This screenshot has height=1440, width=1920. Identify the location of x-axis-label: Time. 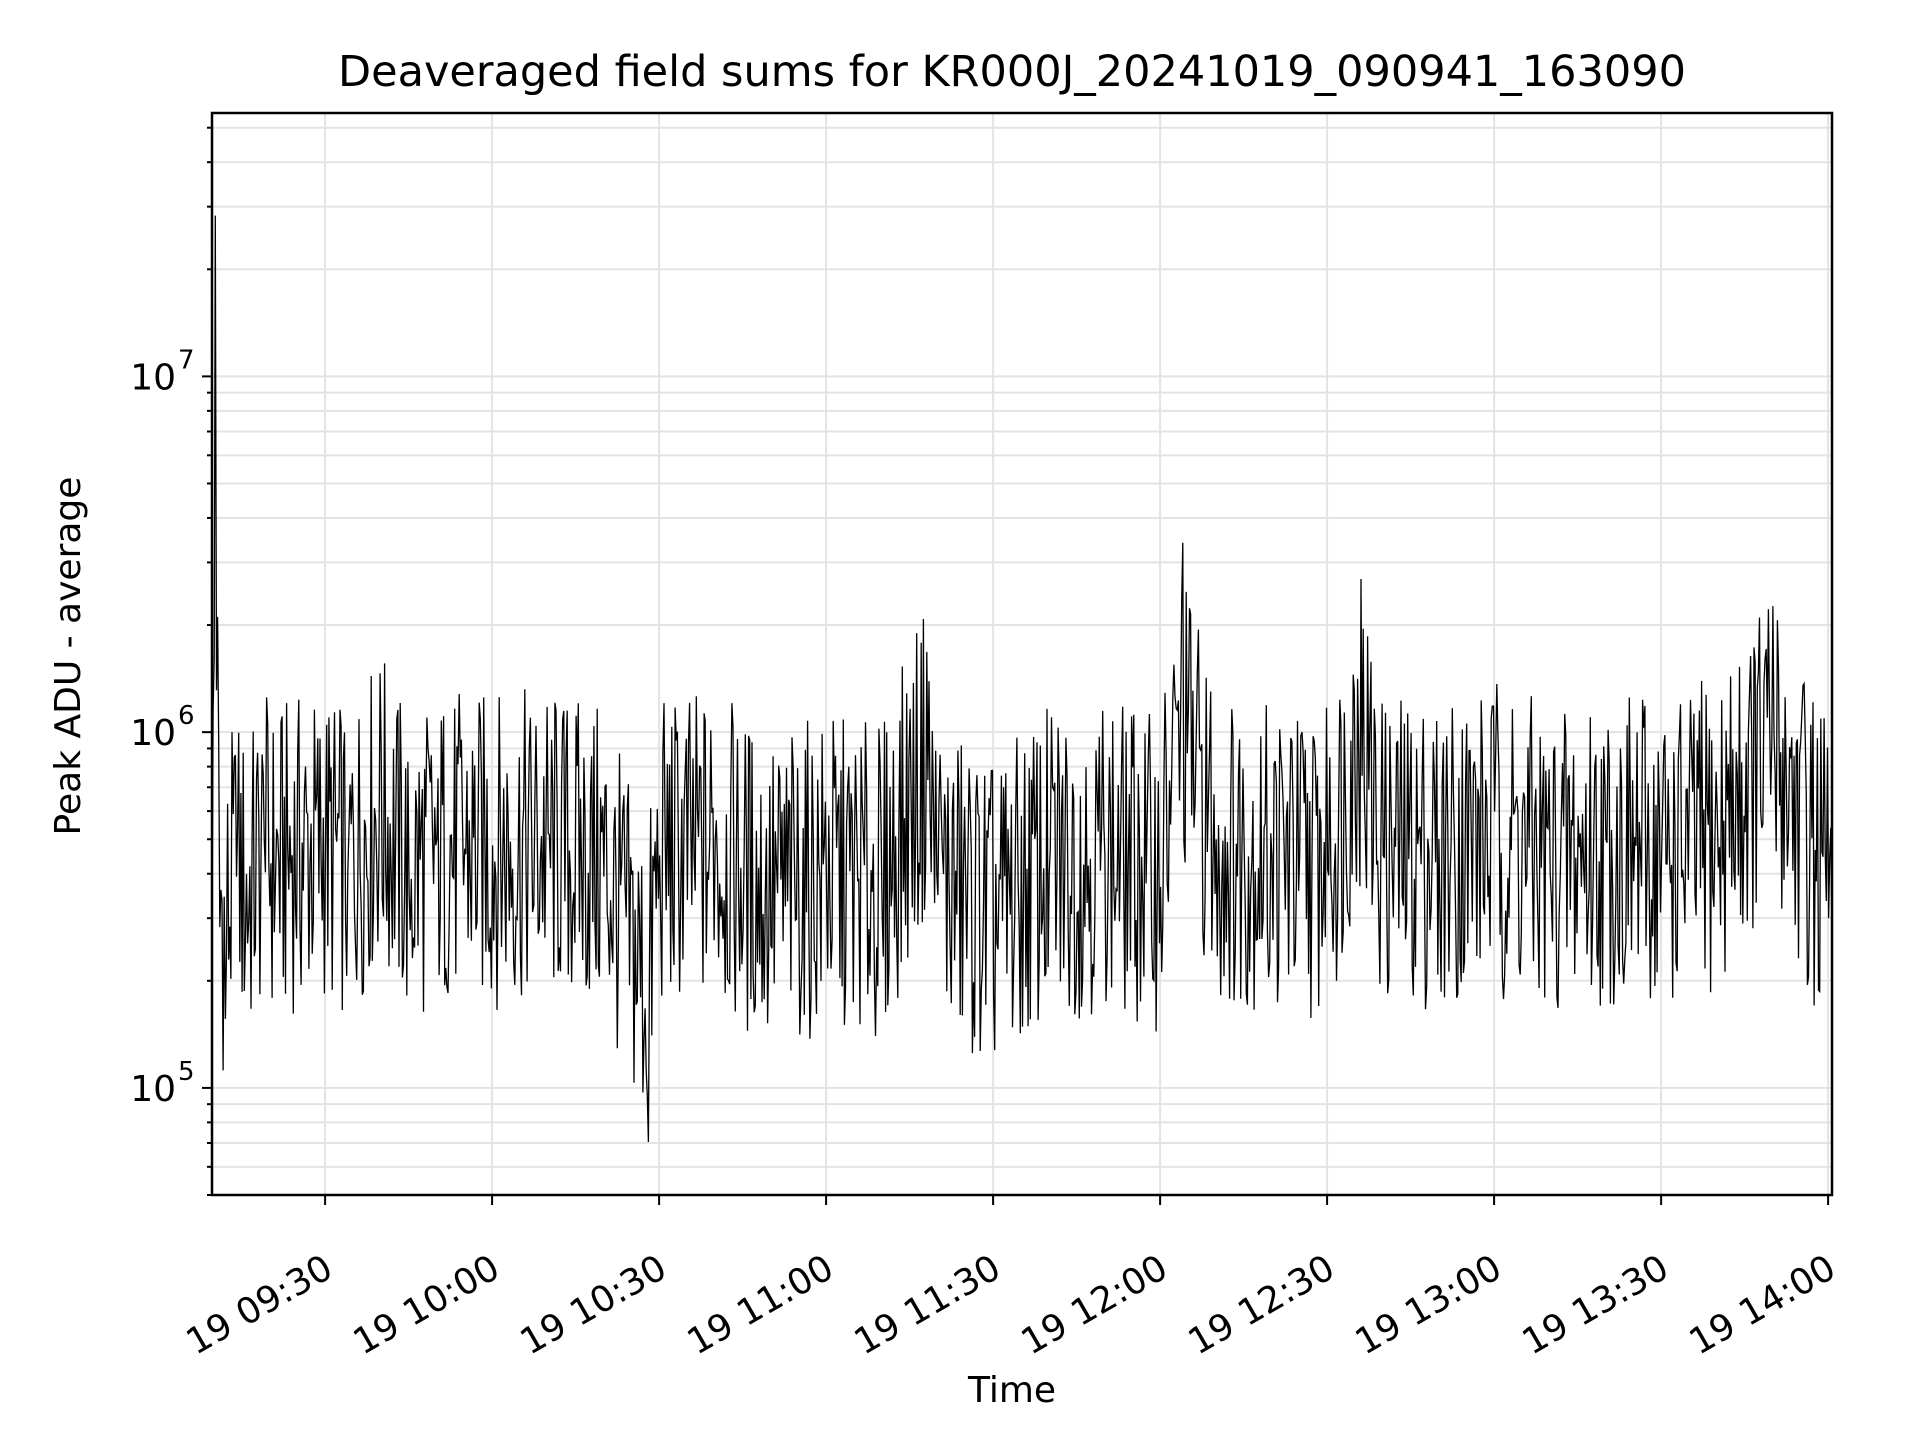
(1011, 1390).